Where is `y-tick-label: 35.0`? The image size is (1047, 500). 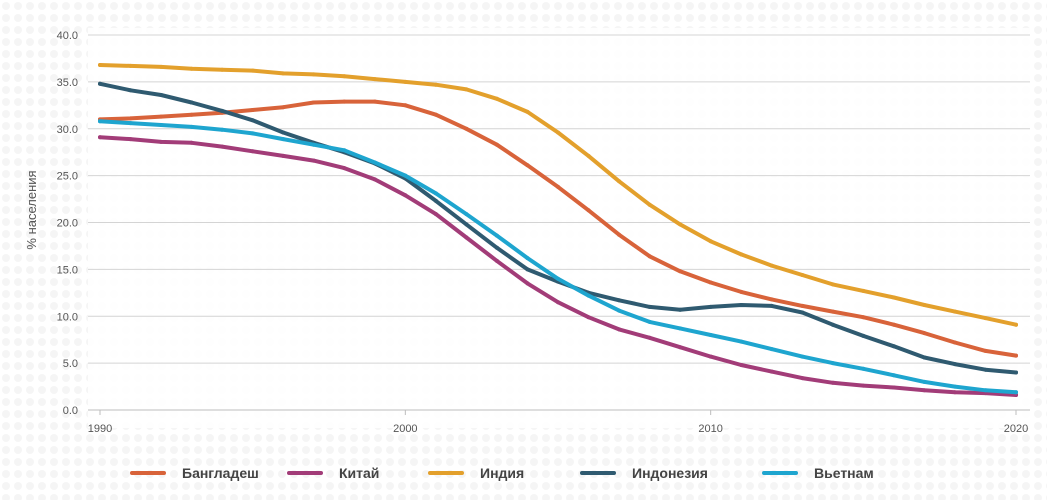 y-tick-label: 35.0 is located at coordinates (67, 83).